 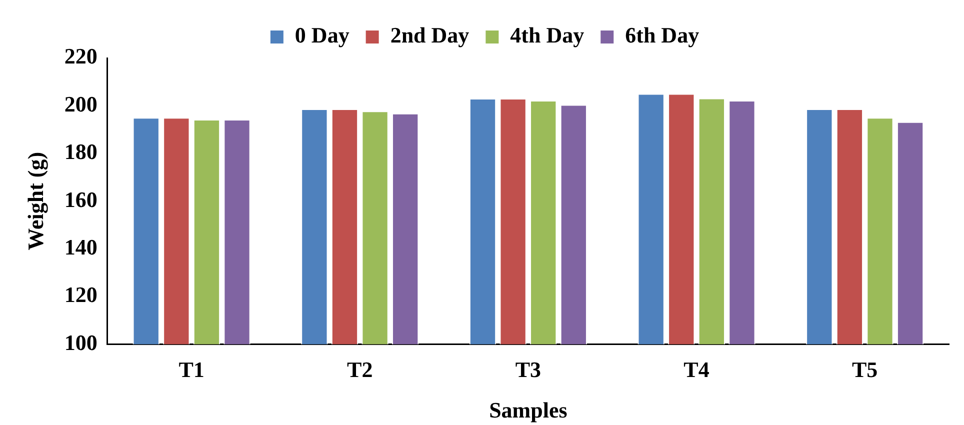 I want to click on x-tick-label: T3, so click(x=528, y=369).